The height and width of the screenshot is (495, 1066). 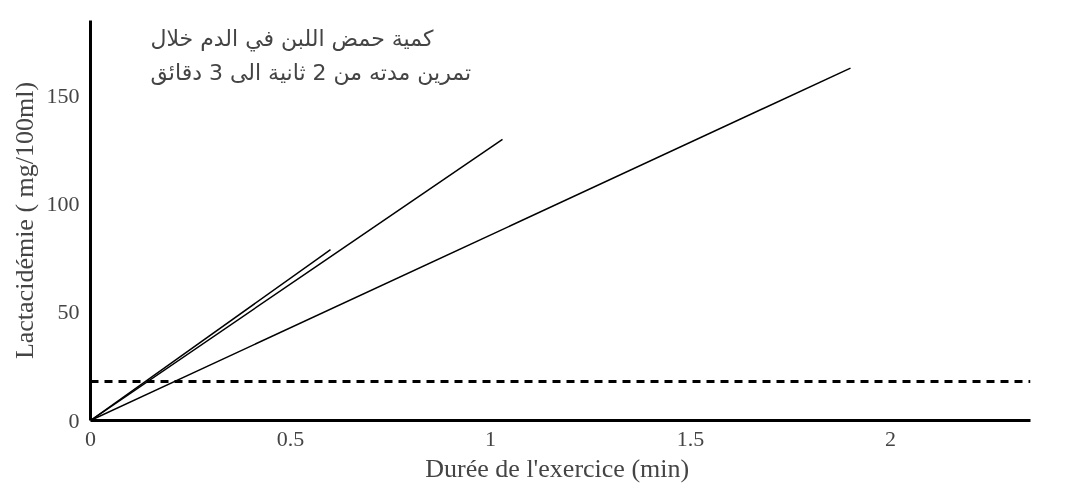 What do you see at coordinates (311, 72) in the screenshot?
I see `annotation: تمرين مدته من 2 ثانية الى 3 دقائق` at bounding box center [311, 72].